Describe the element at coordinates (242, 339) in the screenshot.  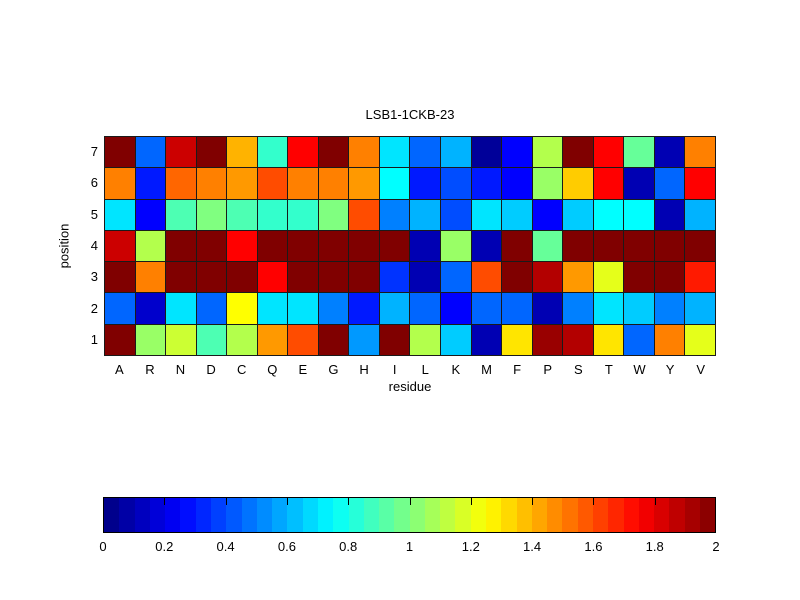
I see `heatmap-cell-1-C` at that location.